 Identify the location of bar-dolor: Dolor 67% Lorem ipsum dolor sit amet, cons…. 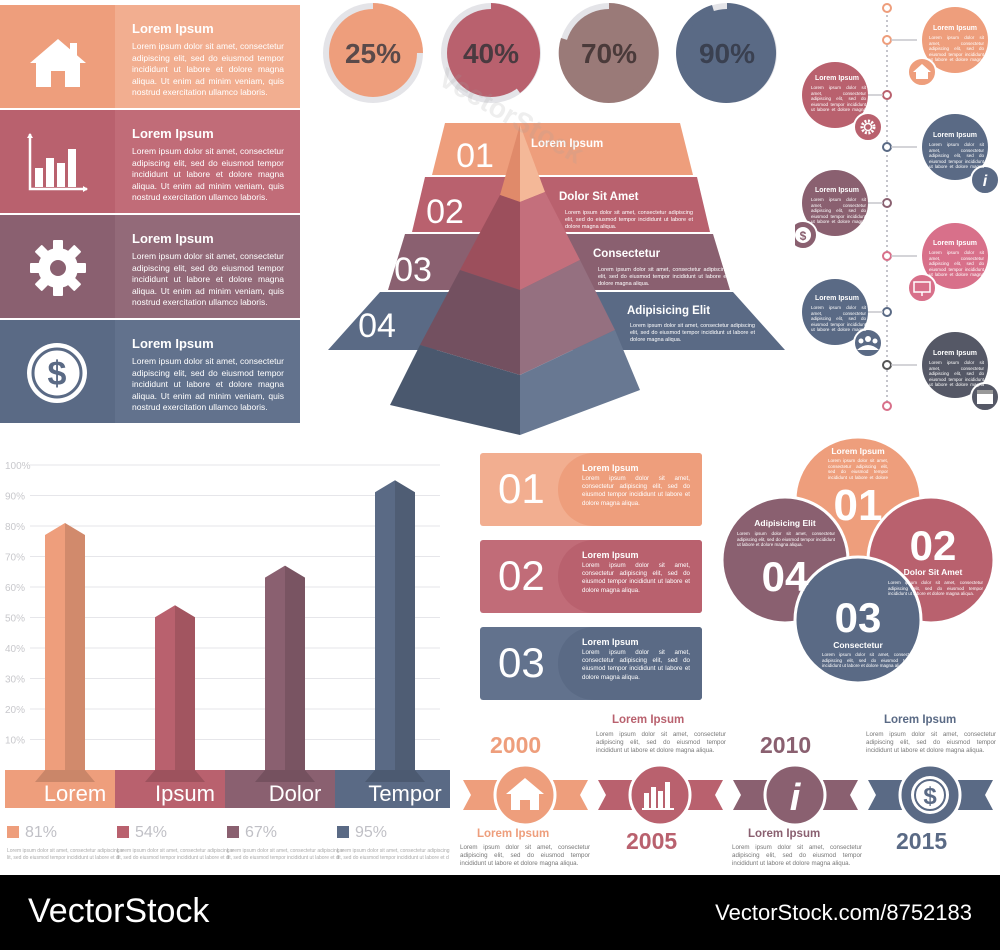
(294, 713).